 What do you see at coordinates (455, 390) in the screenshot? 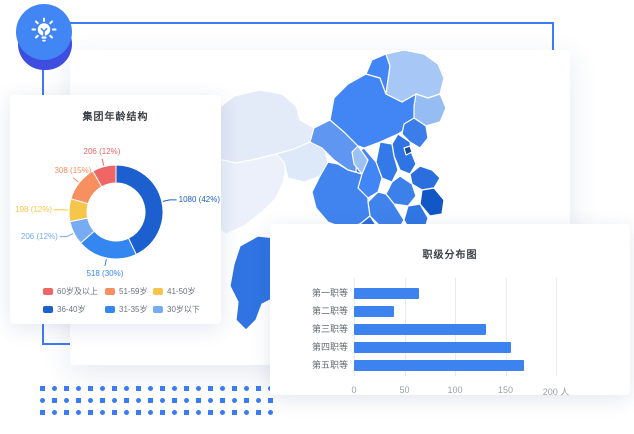
I see `axis-tick-label: 100` at bounding box center [455, 390].